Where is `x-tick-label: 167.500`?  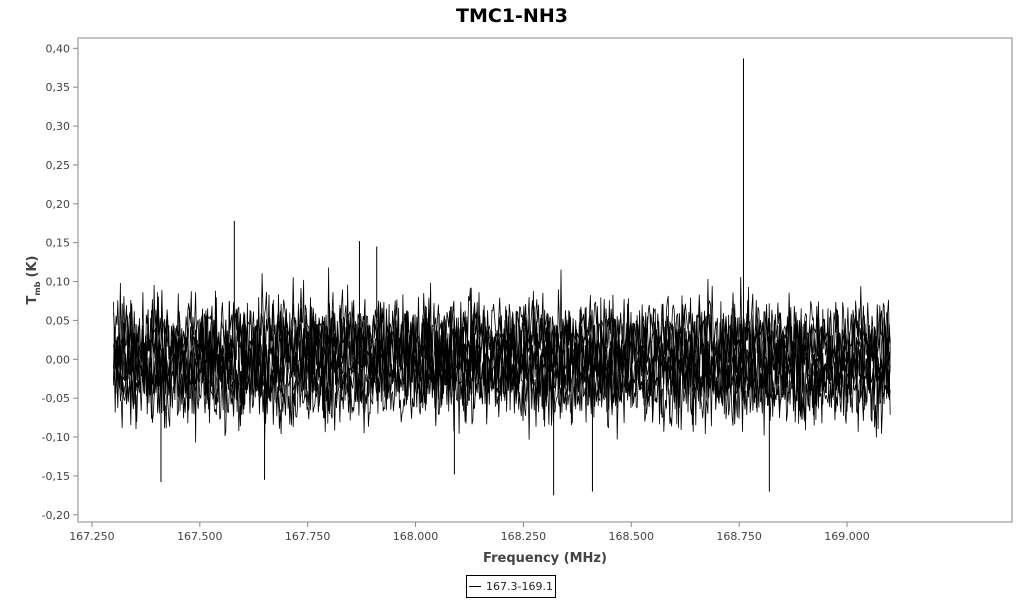
x-tick-label: 167.500 is located at coordinates (200, 536).